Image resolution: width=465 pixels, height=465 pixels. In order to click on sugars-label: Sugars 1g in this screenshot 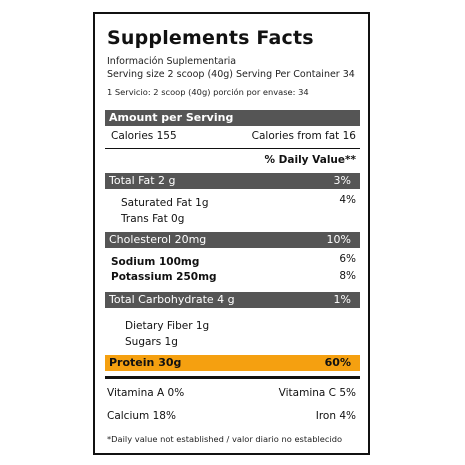, I will do `click(151, 342)`.